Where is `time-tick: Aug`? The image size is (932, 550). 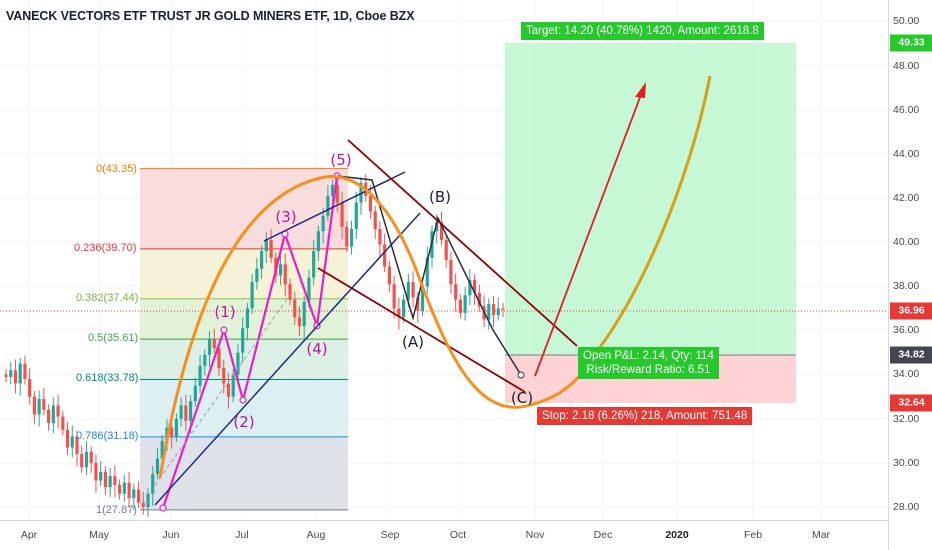
time-tick: Aug is located at coordinates (316, 535).